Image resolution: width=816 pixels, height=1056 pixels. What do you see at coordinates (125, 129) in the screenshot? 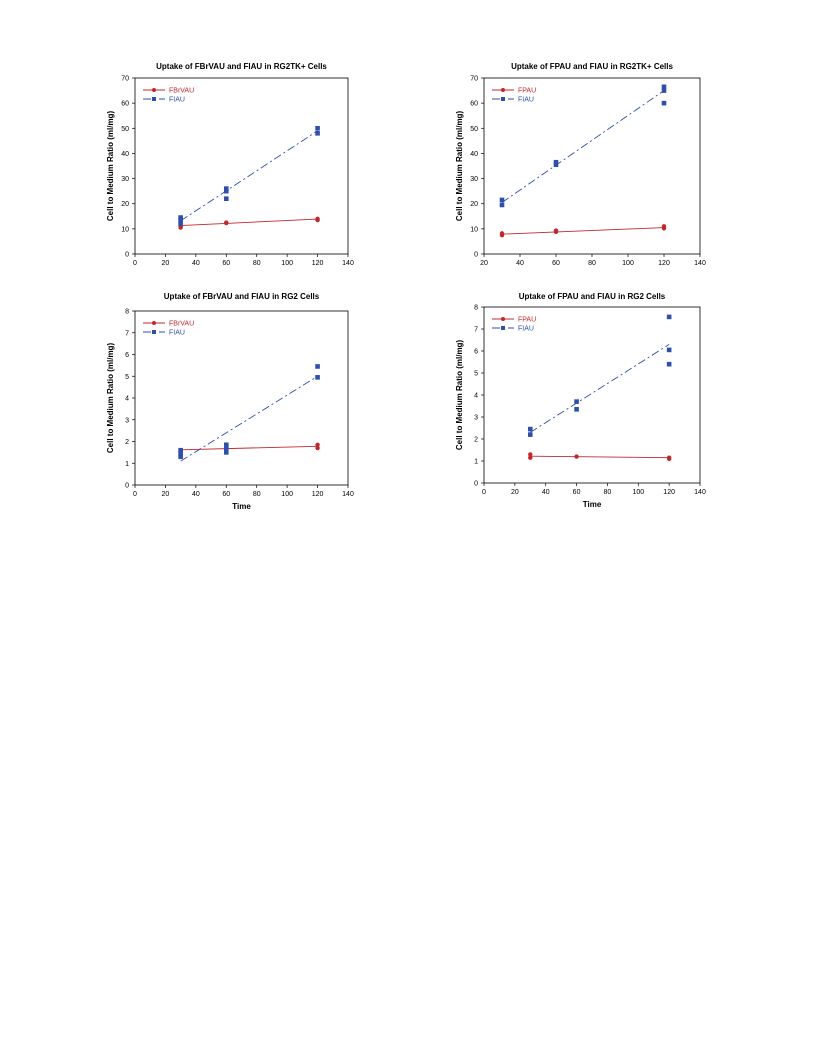
I see `y-tick-label: 50` at bounding box center [125, 129].